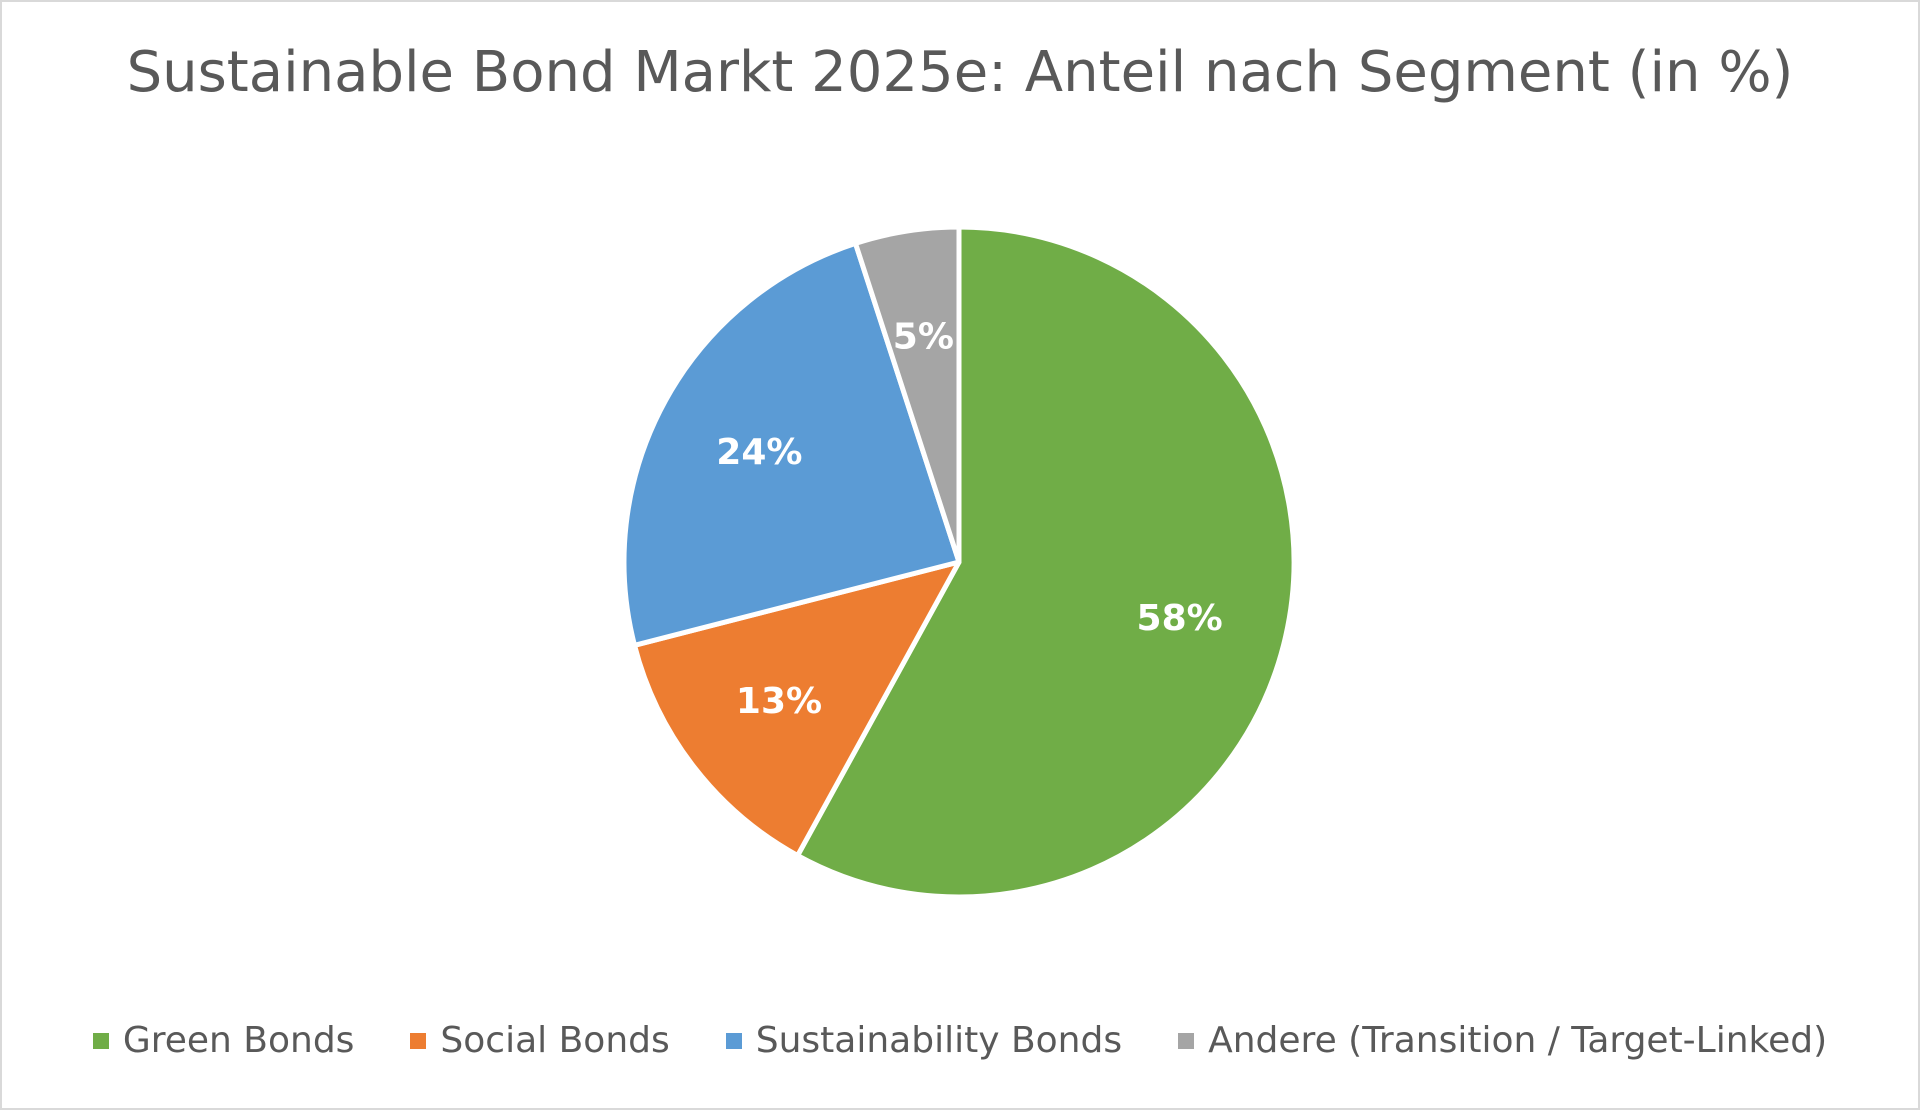  I want to click on pie-slice-sustainability-bonds, so click(791, 444).